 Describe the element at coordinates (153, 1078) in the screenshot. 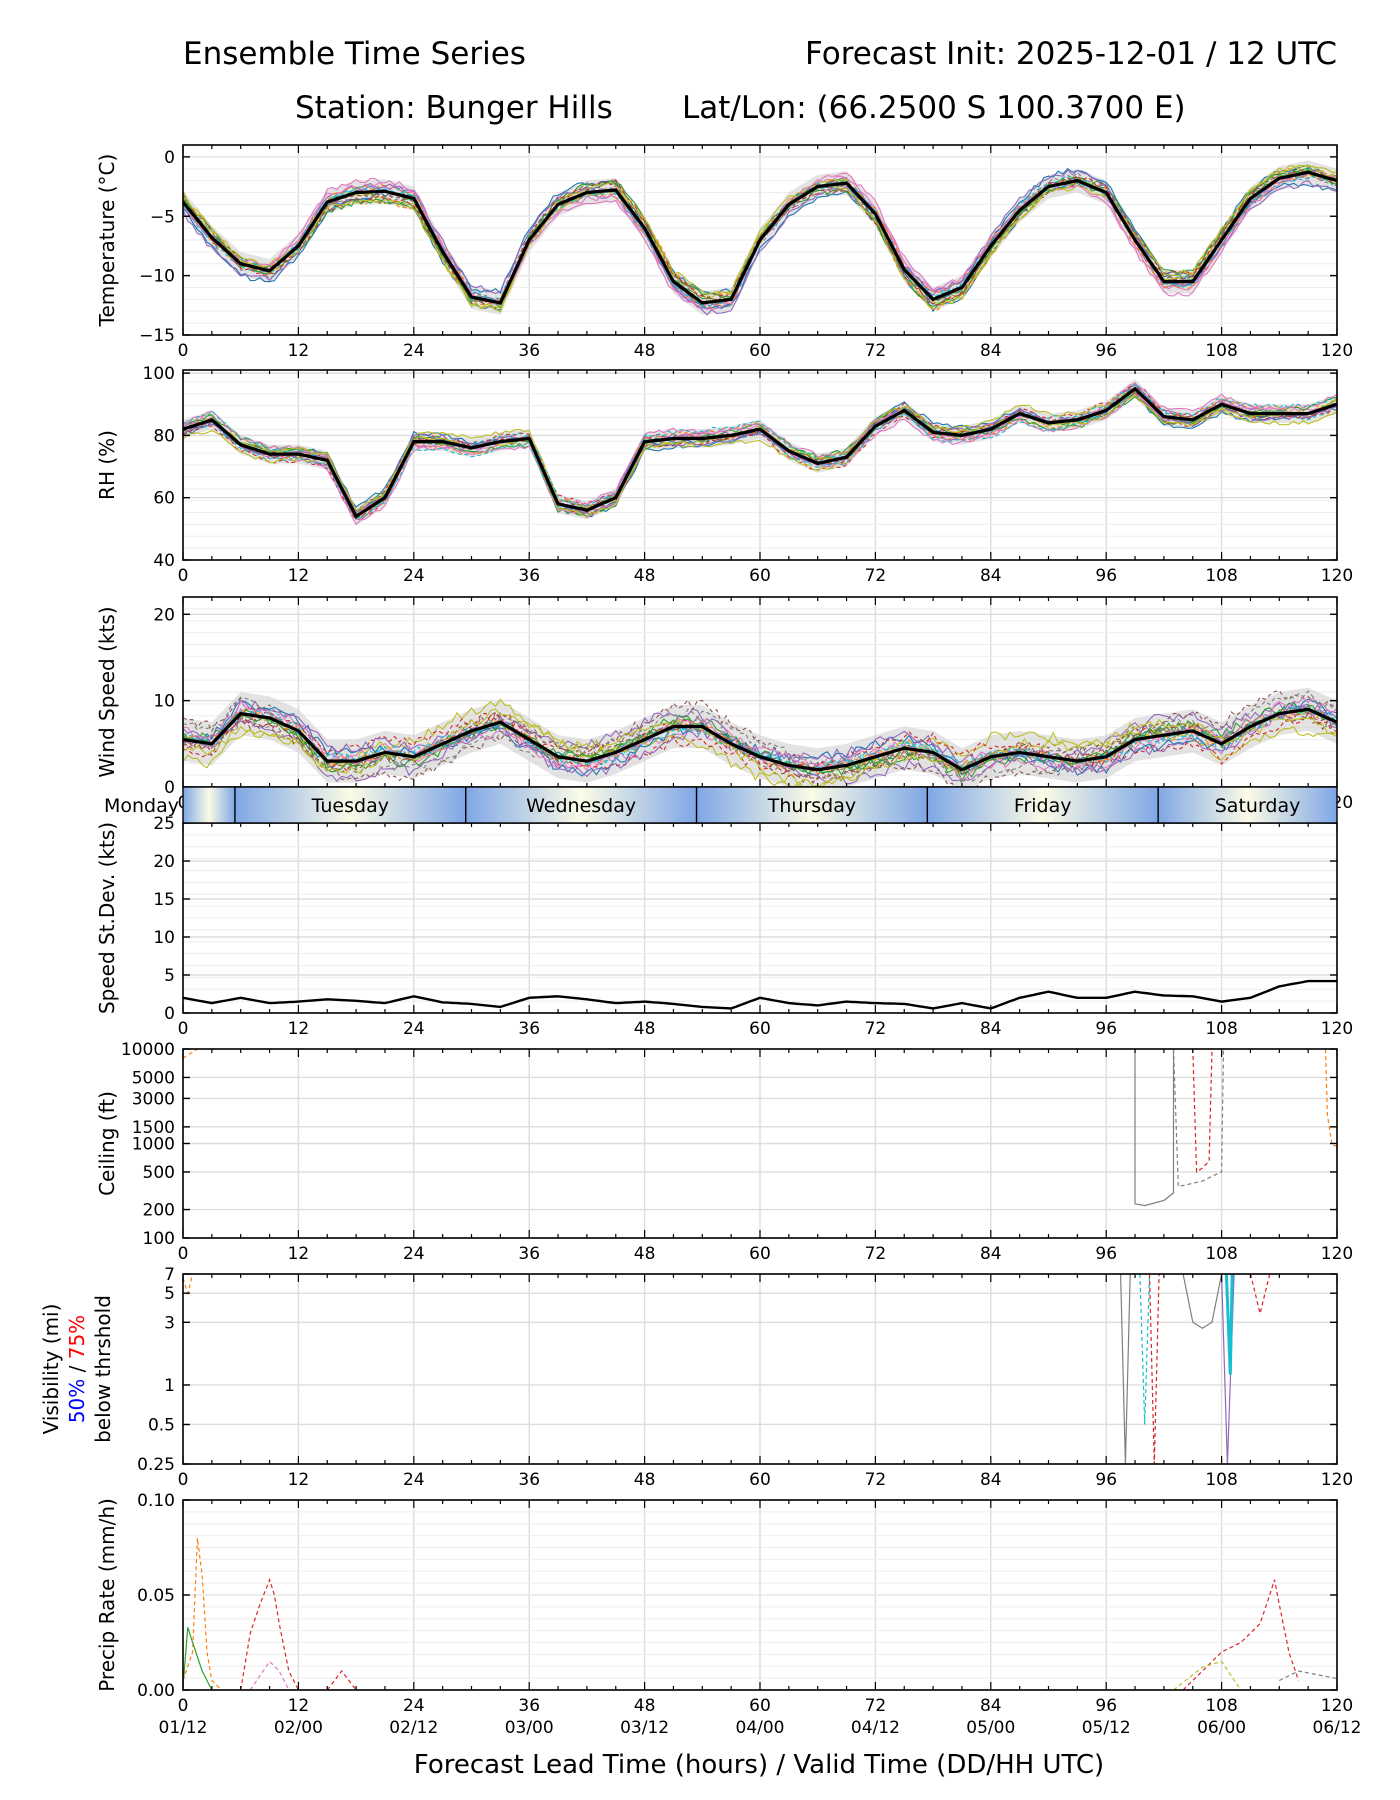

I see `y-tick-label: 5000` at that location.